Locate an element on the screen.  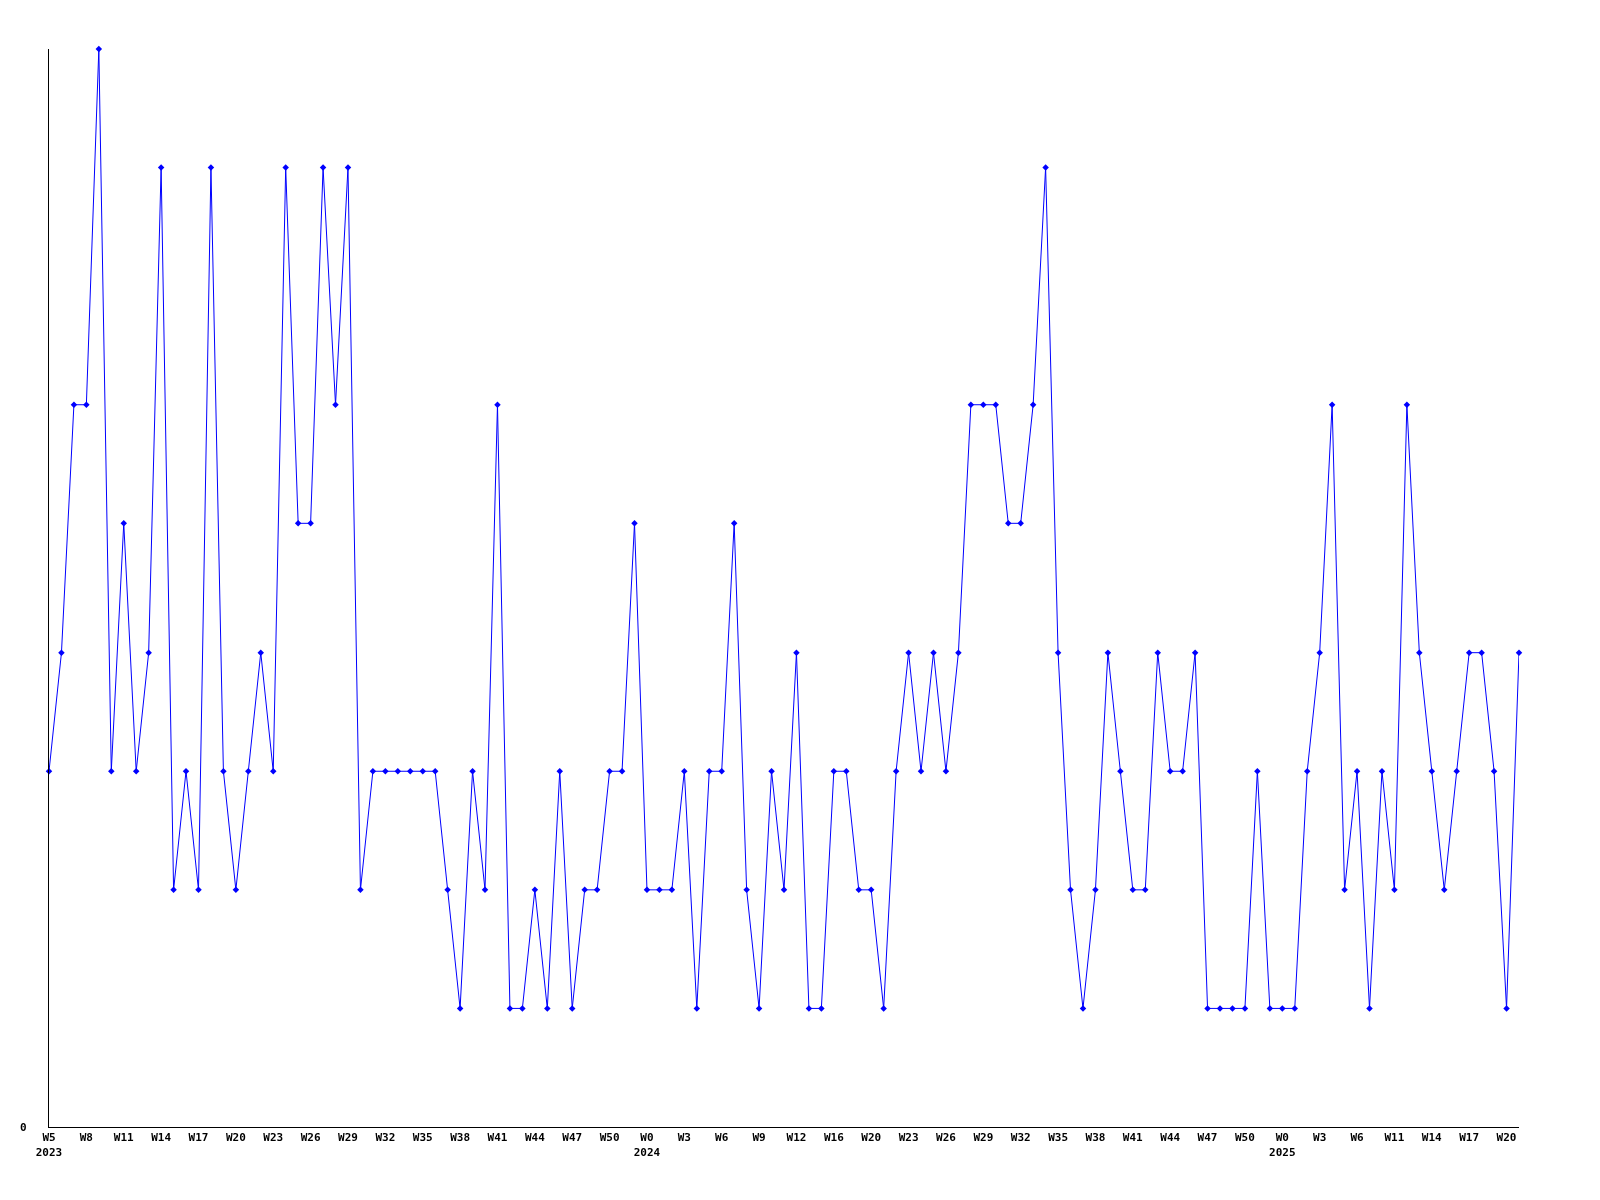
text: 0 is located at coordinates (23, 1127).